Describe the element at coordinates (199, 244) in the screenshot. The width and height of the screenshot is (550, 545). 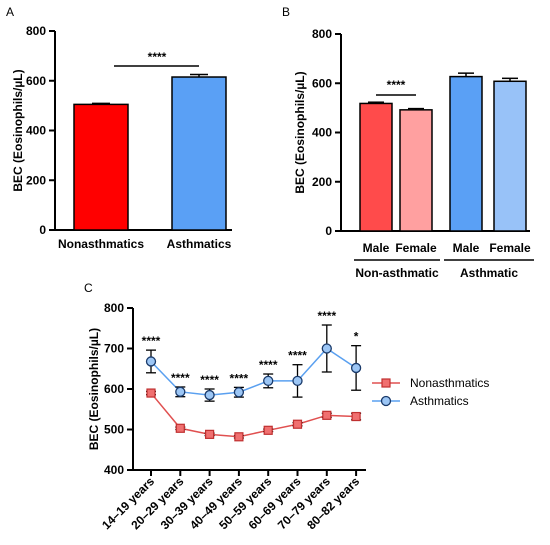
I see `category-label: Asthmatics` at that location.